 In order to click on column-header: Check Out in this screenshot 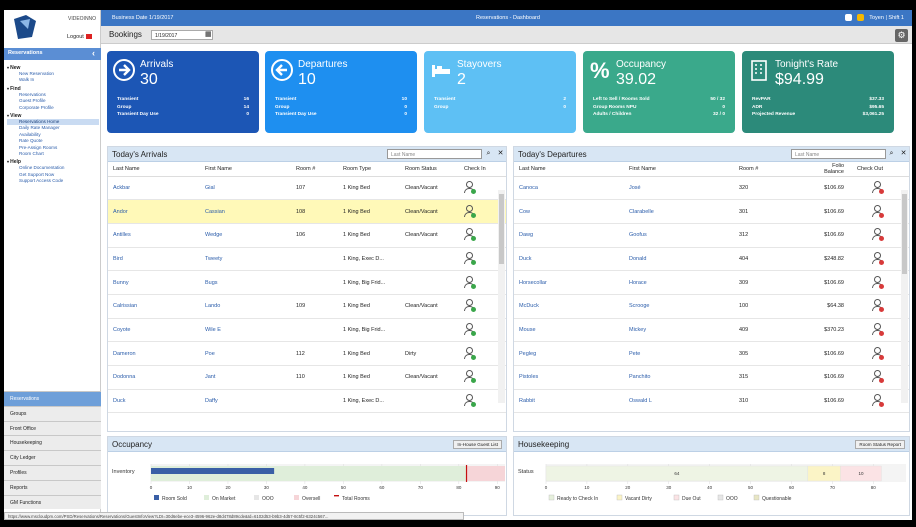, I will do `click(880, 169)`.